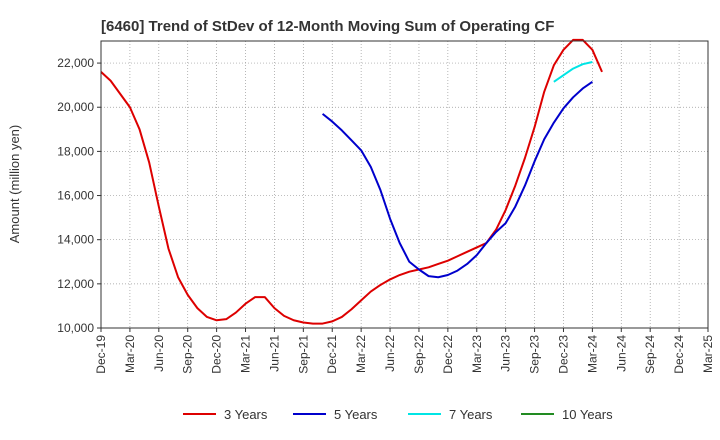 The image size is (720, 440). Describe the element at coordinates (246, 414) in the screenshot. I see `legend-label: 3 Years` at that location.